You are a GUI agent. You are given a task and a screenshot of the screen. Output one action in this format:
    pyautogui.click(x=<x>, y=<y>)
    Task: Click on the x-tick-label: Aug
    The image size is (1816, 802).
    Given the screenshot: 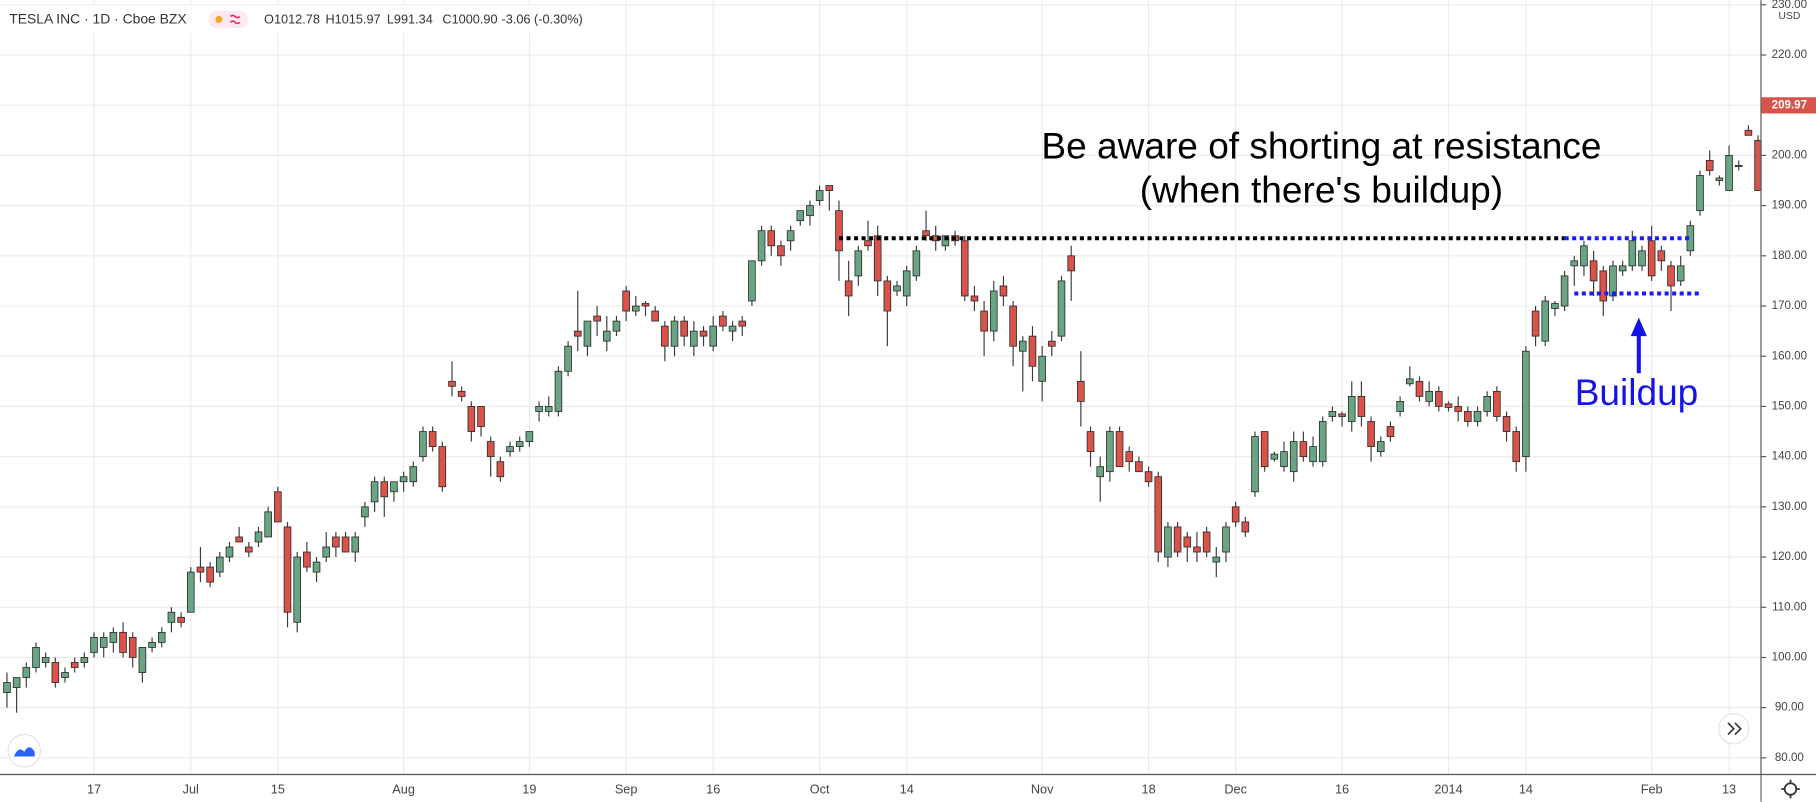 What is the action you would take?
    pyautogui.click(x=403, y=789)
    